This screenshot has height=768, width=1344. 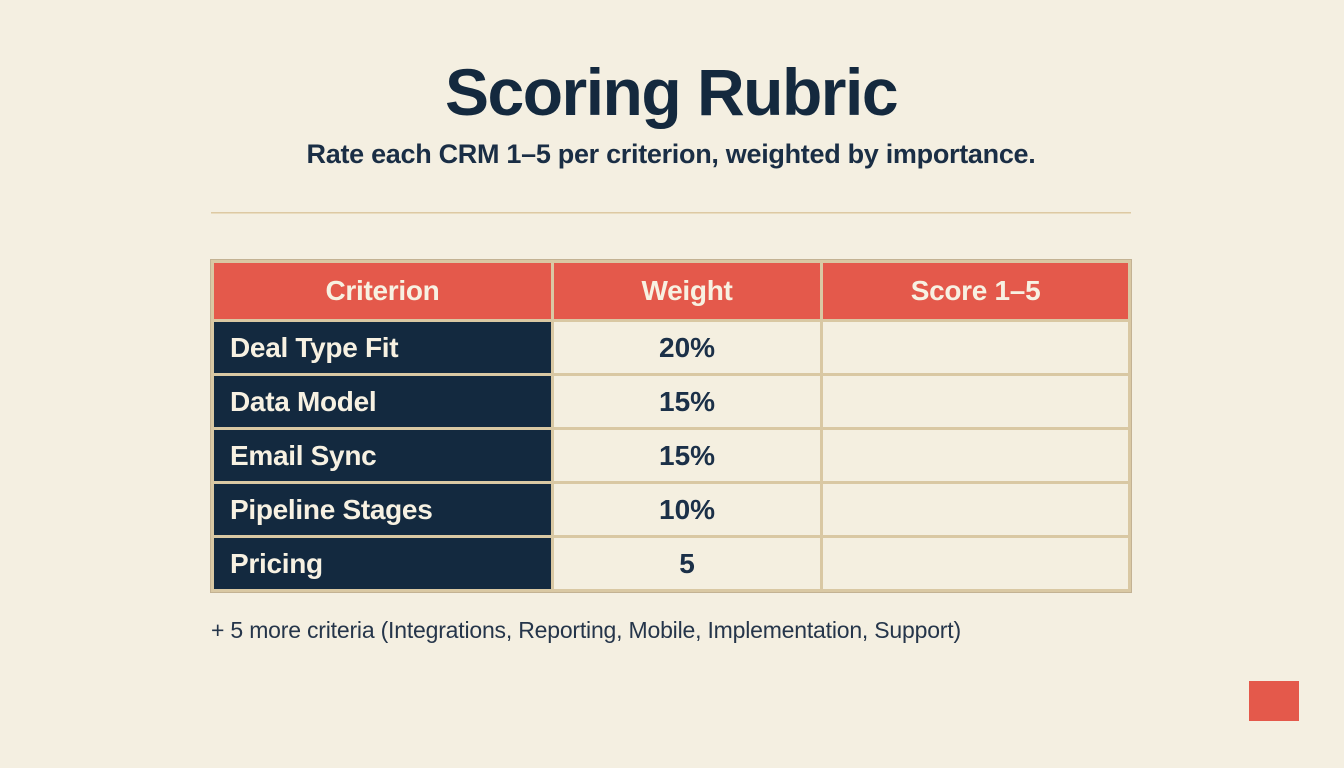 I want to click on table-row: Pipeline Stages 10%, so click(x=671, y=510).